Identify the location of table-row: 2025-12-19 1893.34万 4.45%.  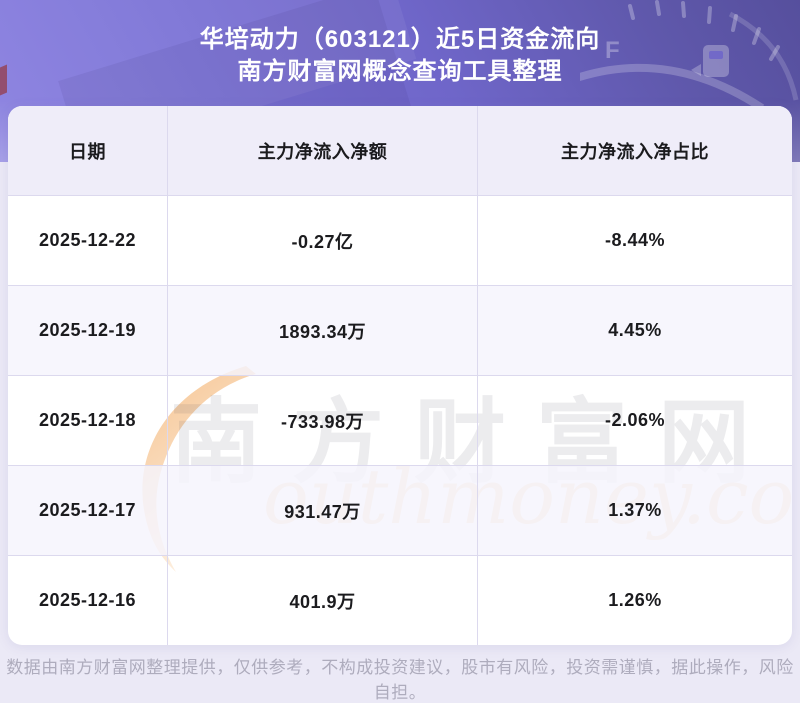
(400, 330).